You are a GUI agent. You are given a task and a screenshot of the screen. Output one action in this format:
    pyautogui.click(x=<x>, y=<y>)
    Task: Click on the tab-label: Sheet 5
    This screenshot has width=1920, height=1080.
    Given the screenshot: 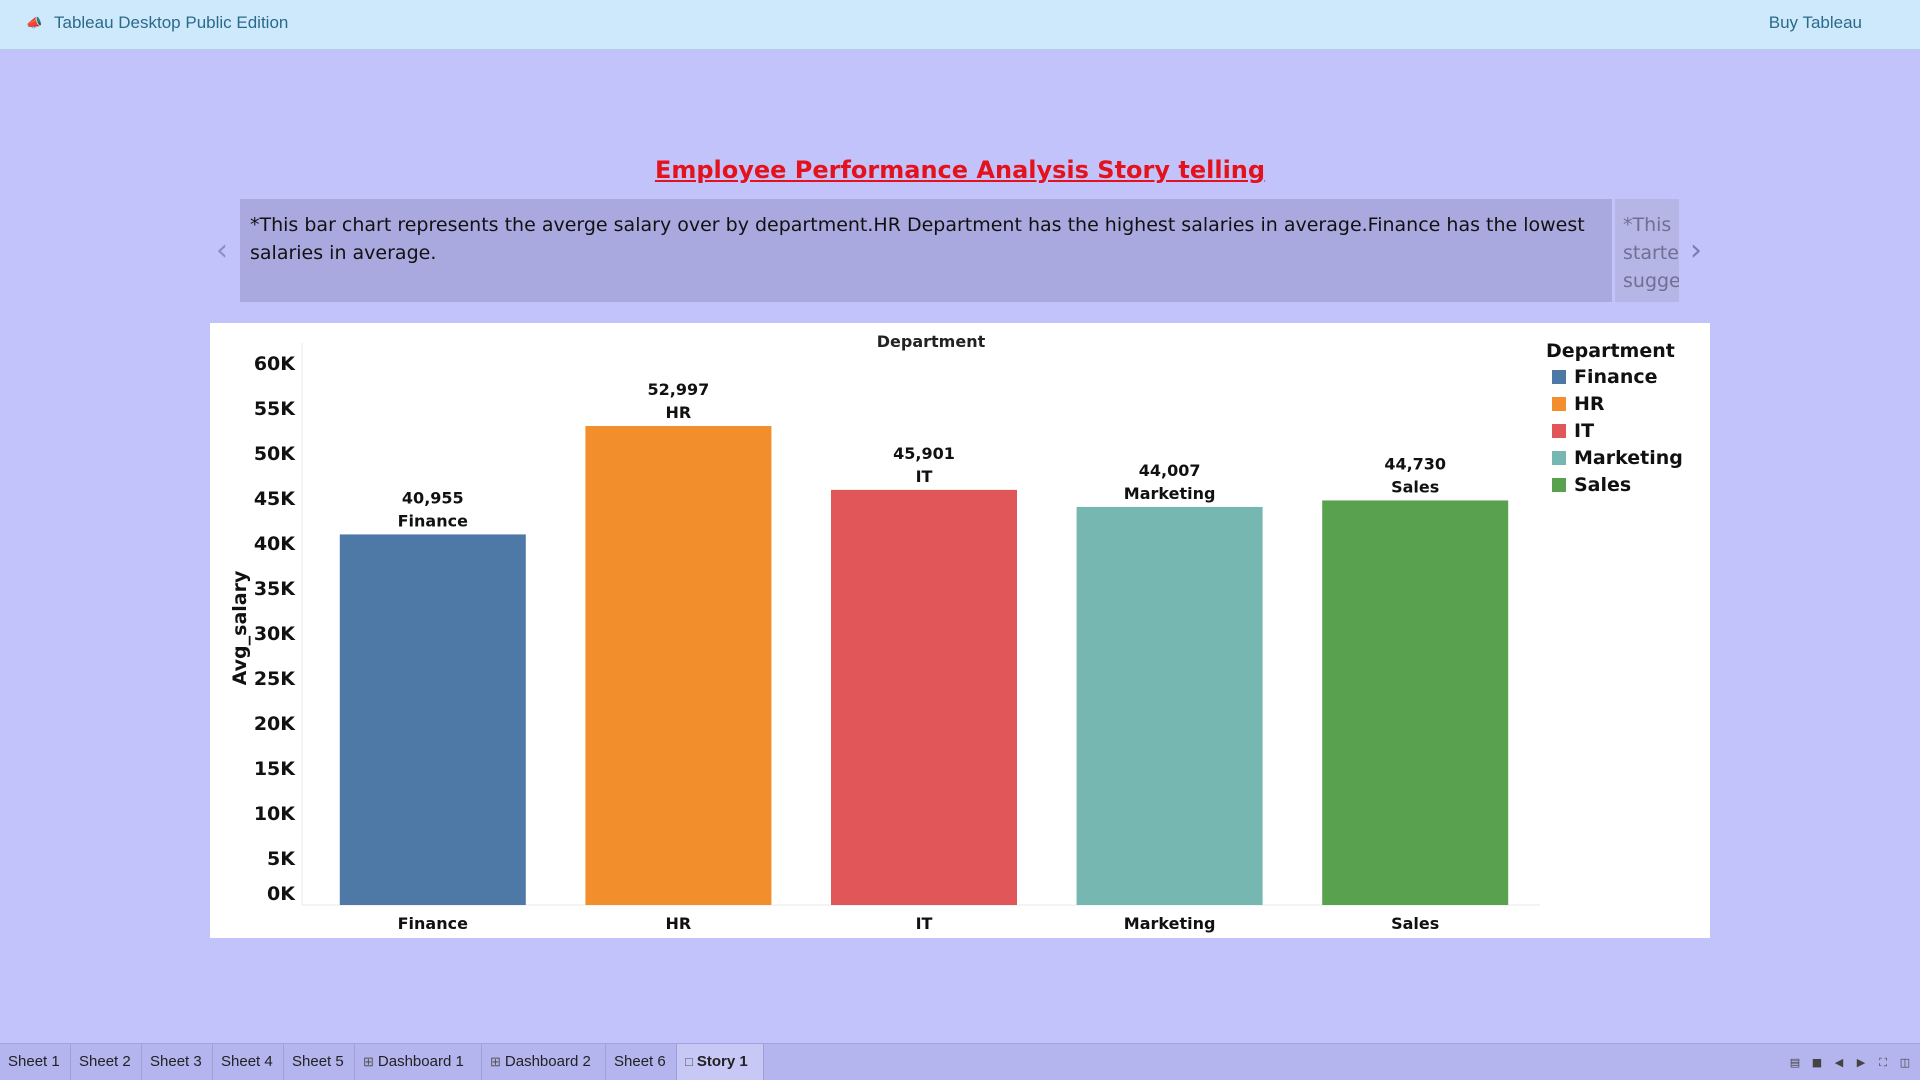 What is the action you would take?
    pyautogui.click(x=318, y=1061)
    